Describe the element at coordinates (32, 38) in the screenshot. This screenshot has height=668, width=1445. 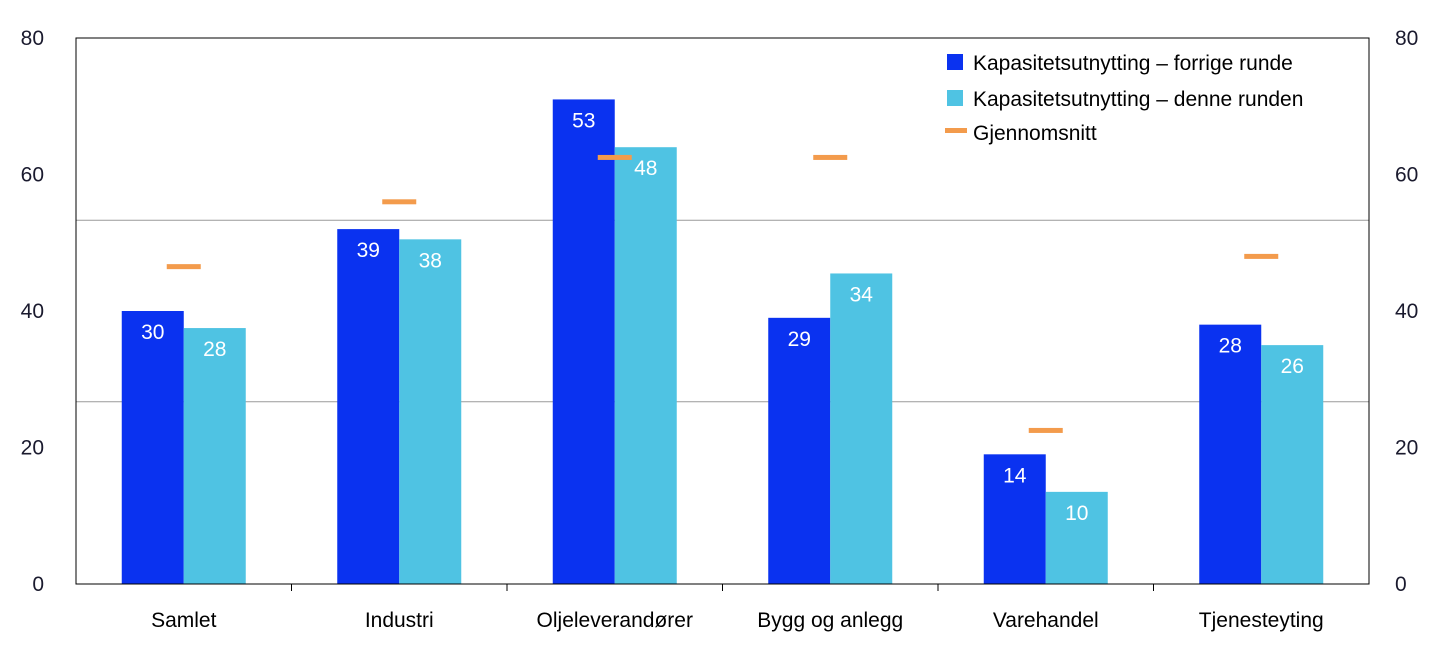
I see `y-tick-label: 80` at that location.